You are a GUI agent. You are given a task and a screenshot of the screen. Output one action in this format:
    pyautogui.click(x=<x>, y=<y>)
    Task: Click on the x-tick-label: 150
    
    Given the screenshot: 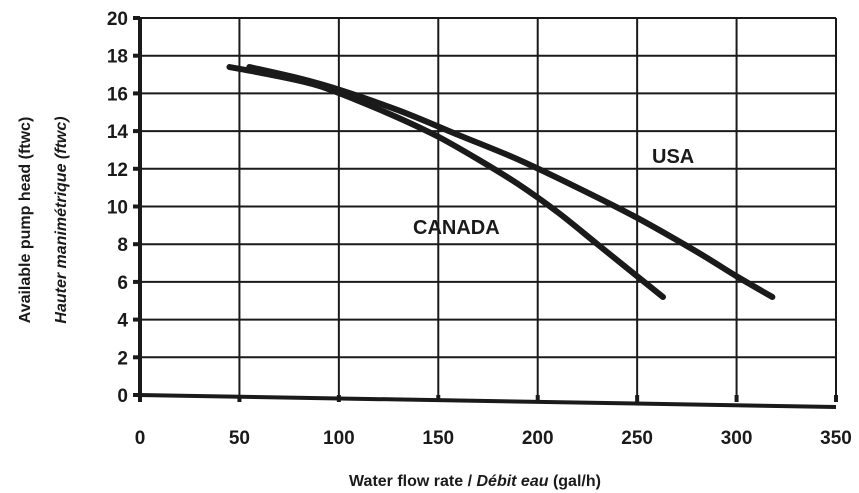 What is the action you would take?
    pyautogui.click(x=438, y=438)
    